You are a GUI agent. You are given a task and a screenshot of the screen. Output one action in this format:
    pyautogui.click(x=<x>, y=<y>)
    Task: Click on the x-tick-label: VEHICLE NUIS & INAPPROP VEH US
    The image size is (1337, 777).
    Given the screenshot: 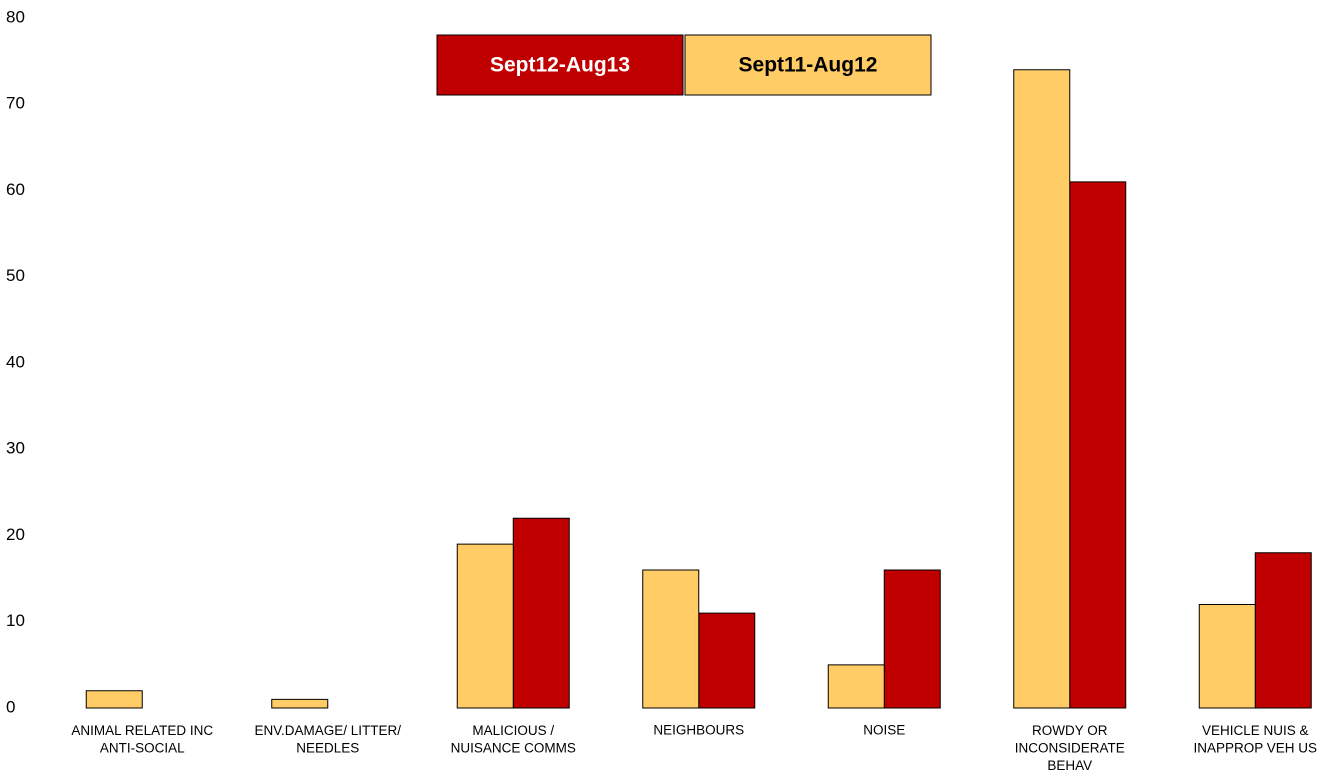 What is the action you would take?
    pyautogui.click(x=1255, y=739)
    